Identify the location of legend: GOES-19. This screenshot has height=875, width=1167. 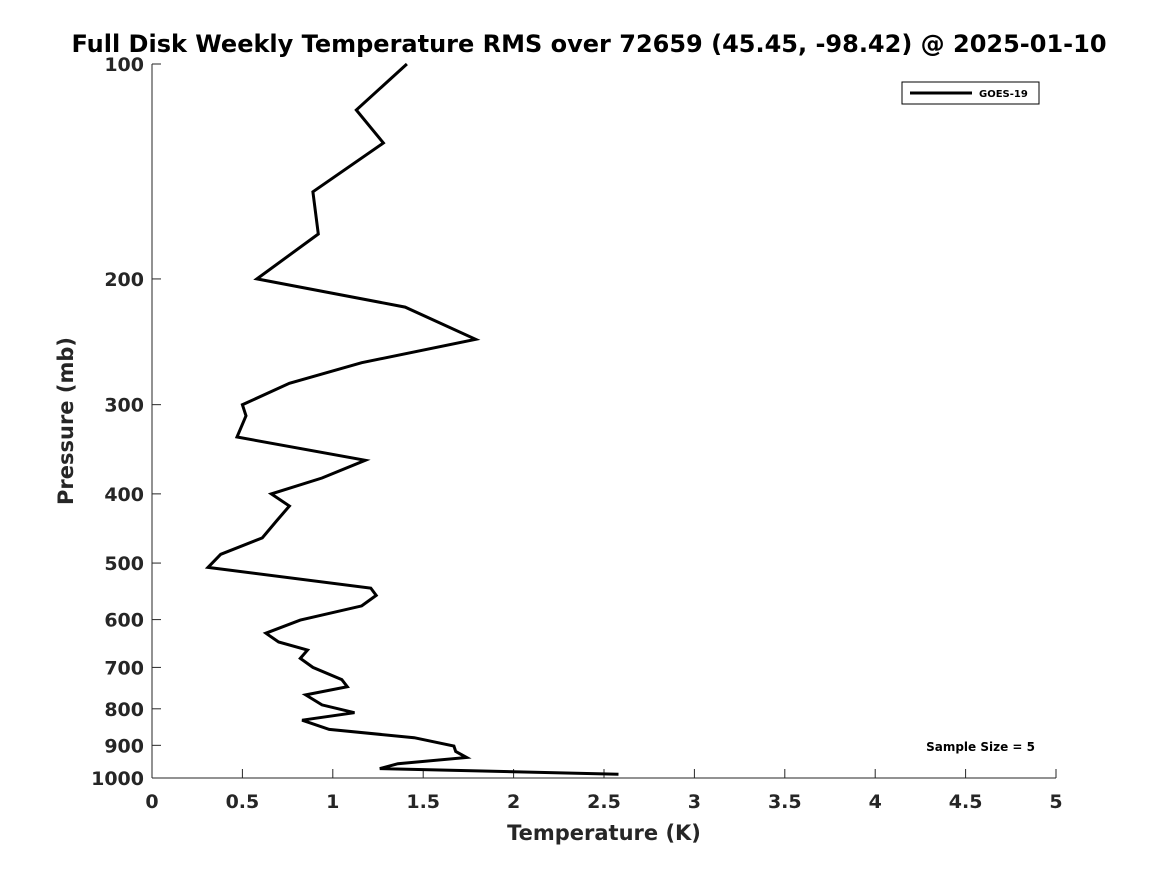
(970, 93).